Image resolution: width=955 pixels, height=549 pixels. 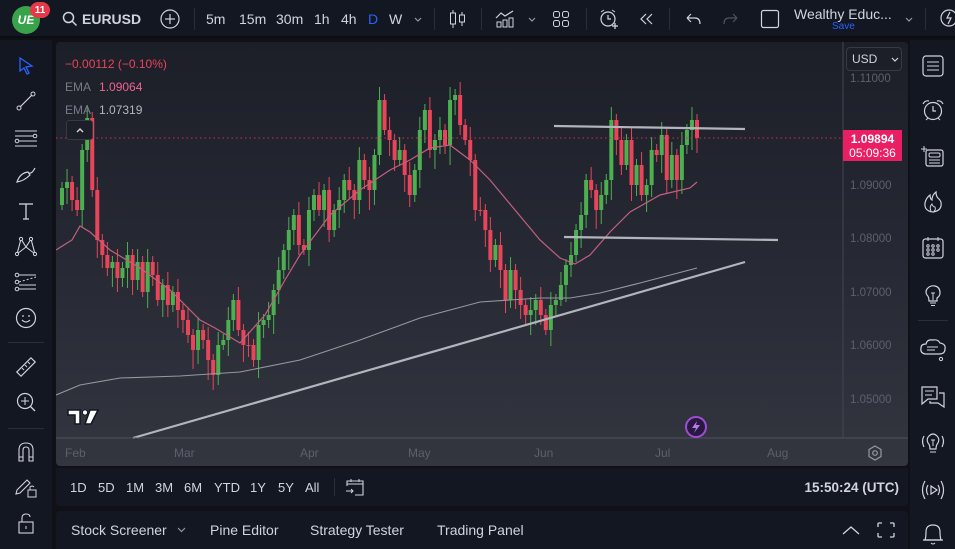 I want to click on price-label: 1.08000, so click(x=871, y=239).